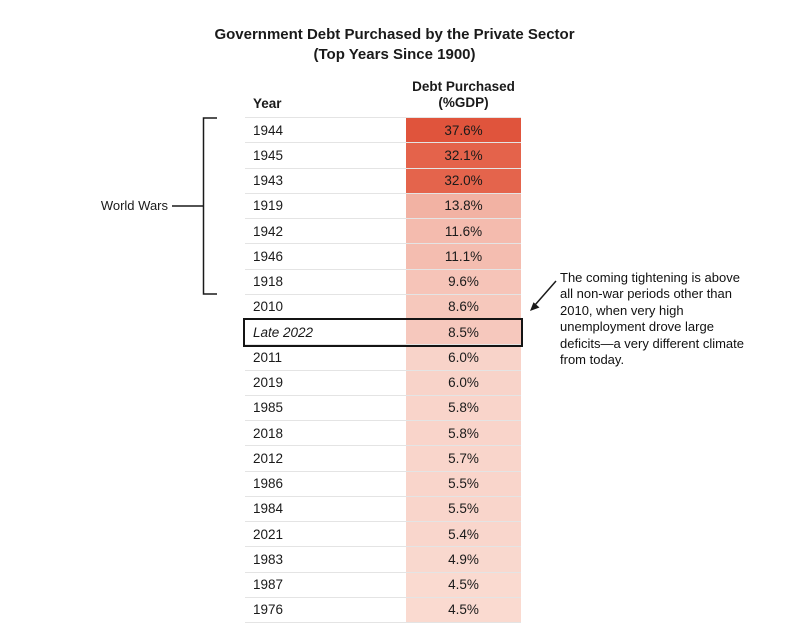  What do you see at coordinates (463, 86) in the screenshot?
I see `column-header-value-line1: Debt Purchased` at bounding box center [463, 86].